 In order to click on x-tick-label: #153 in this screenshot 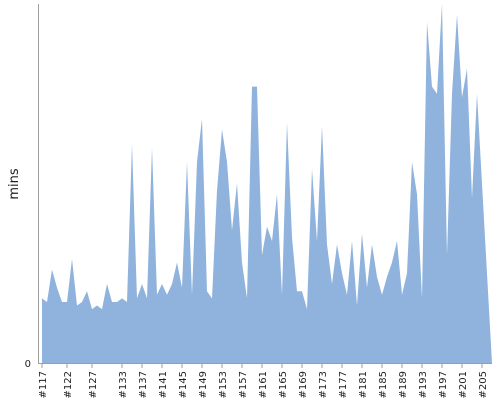, I will do `click(223, 384)`.